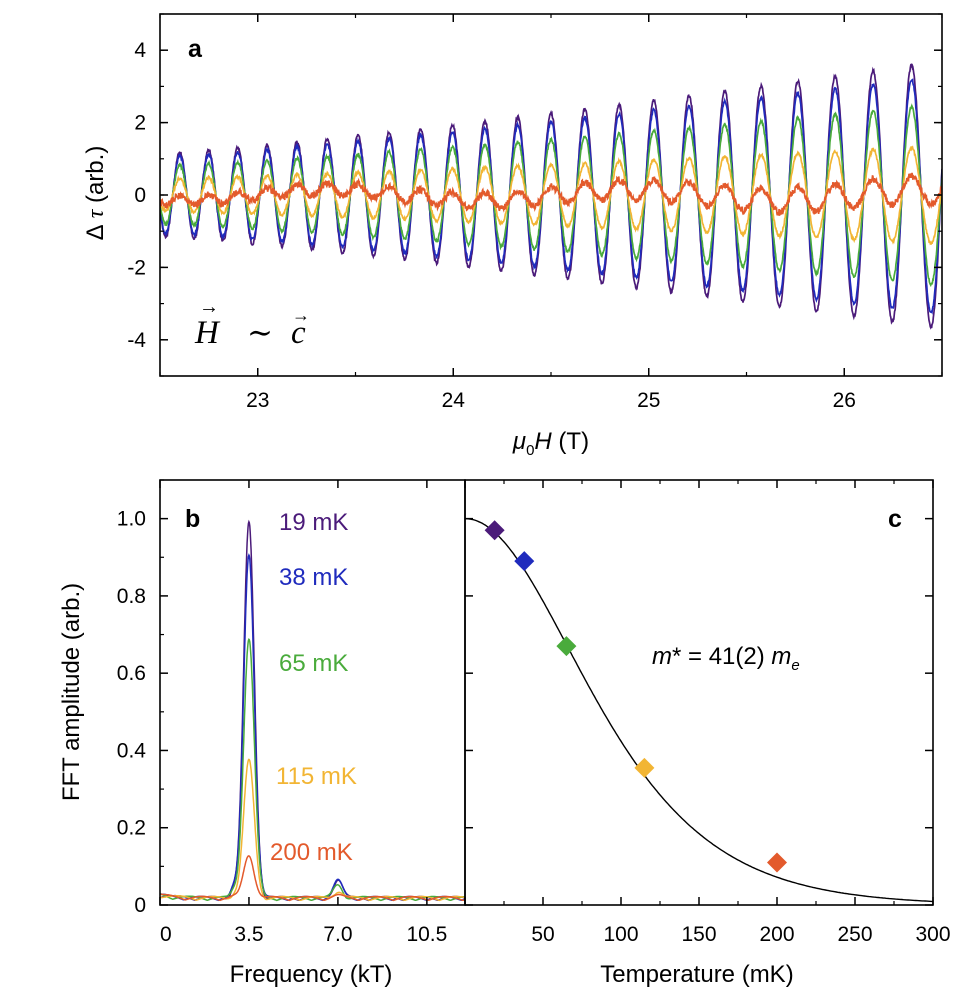 This screenshot has width=976, height=1004. Describe the element at coordinates (298, 333) in the screenshot. I see `annotation-c: c` at that location.